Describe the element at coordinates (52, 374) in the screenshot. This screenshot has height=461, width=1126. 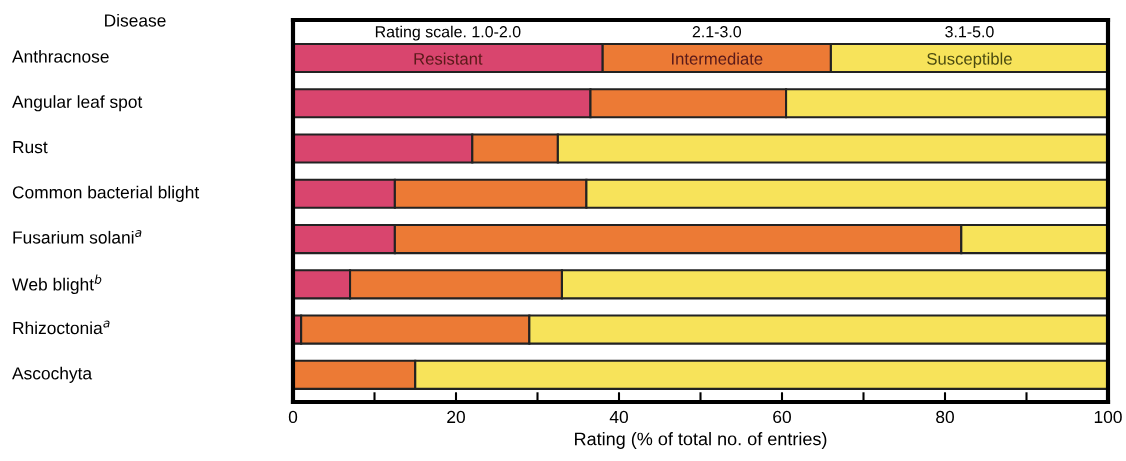
I see `y-tick-label: Ascochyta` at that location.